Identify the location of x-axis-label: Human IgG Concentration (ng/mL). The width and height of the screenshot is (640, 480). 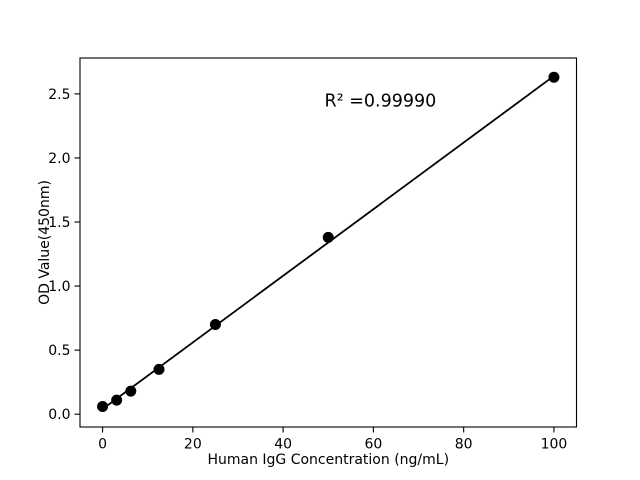
(328, 460).